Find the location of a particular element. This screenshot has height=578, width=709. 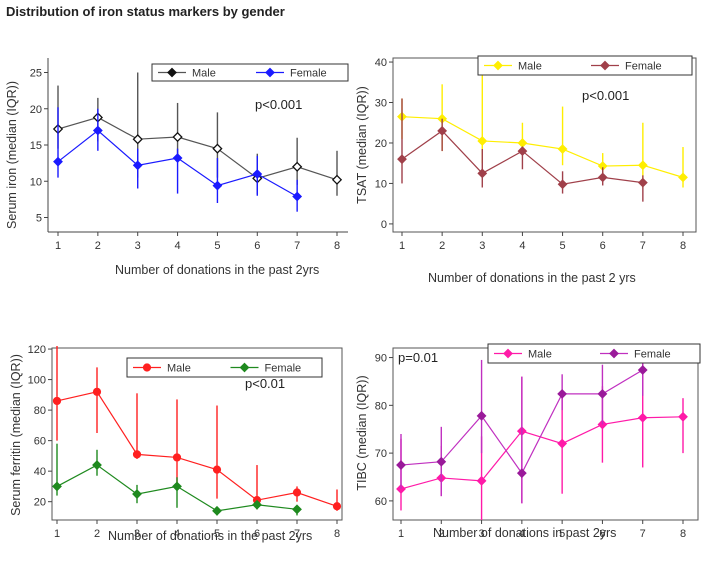

y-tick-label: 70 is located at coordinates (381, 454).